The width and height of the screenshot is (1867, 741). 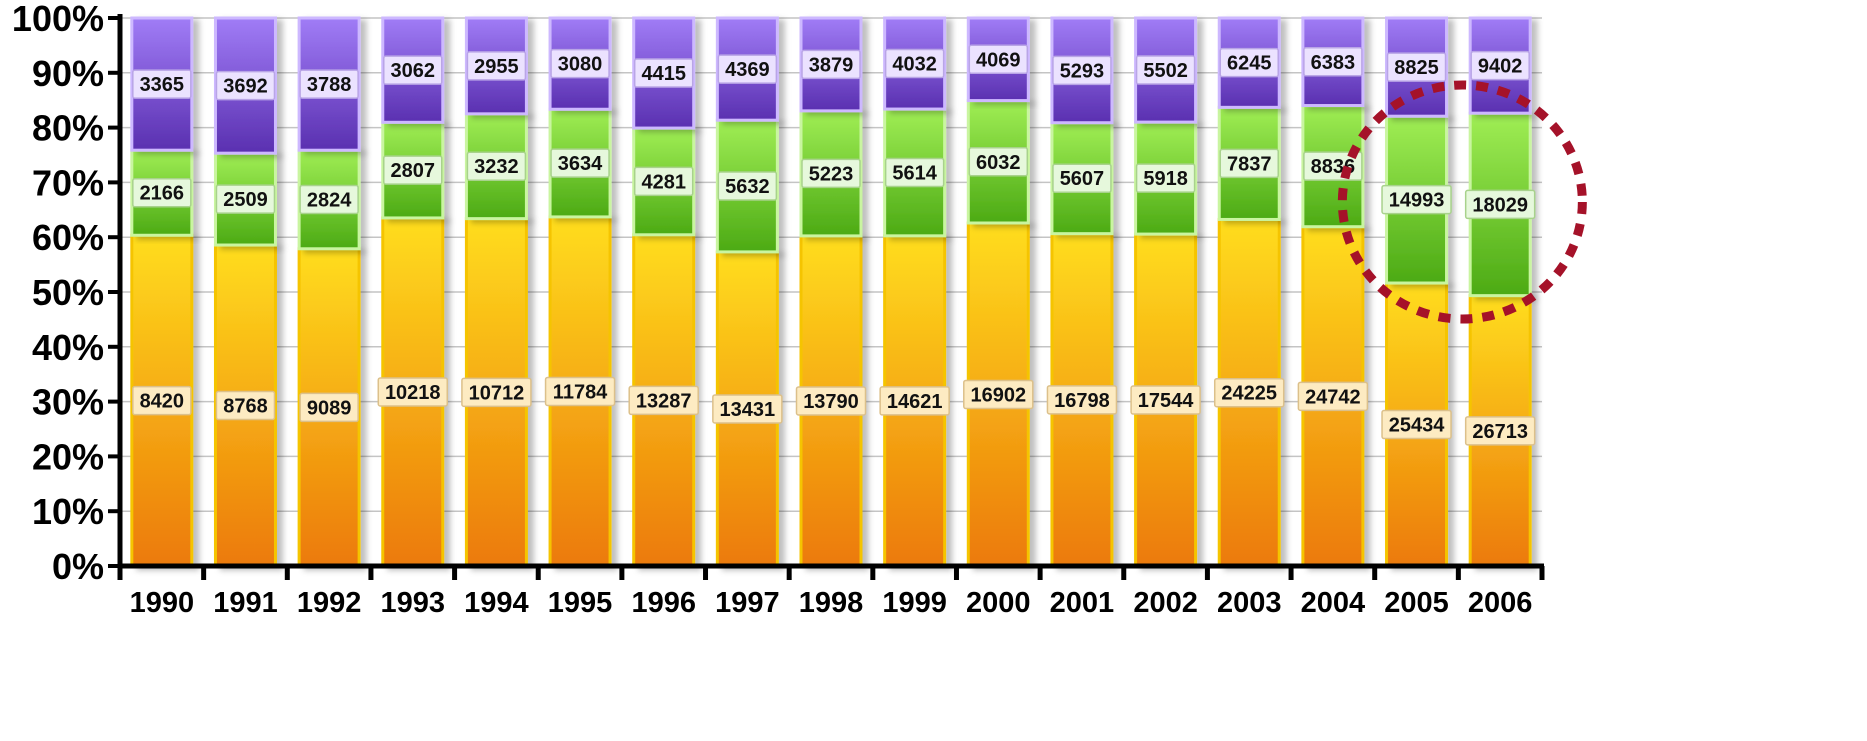 I want to click on data-label-text: 5502, so click(x=1165, y=71).